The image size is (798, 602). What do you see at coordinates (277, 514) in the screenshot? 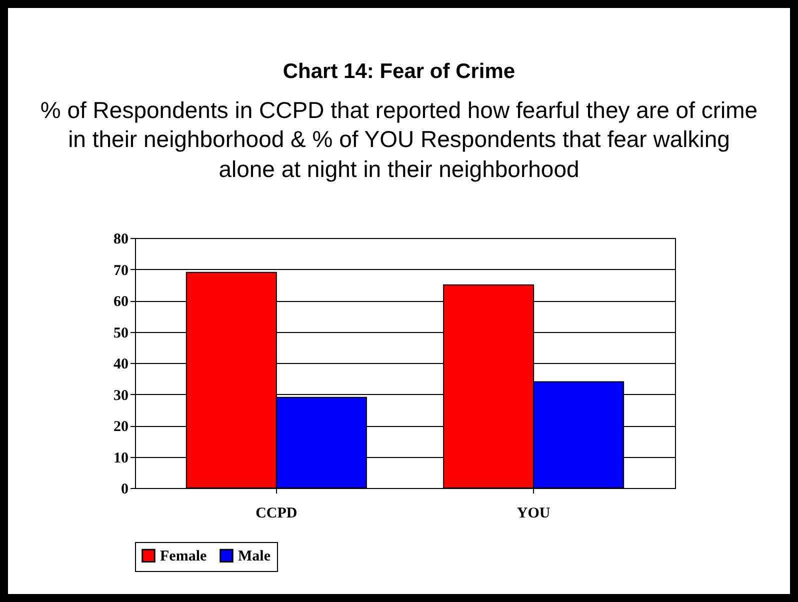
I see `x-tick-label: CCPD` at bounding box center [277, 514].